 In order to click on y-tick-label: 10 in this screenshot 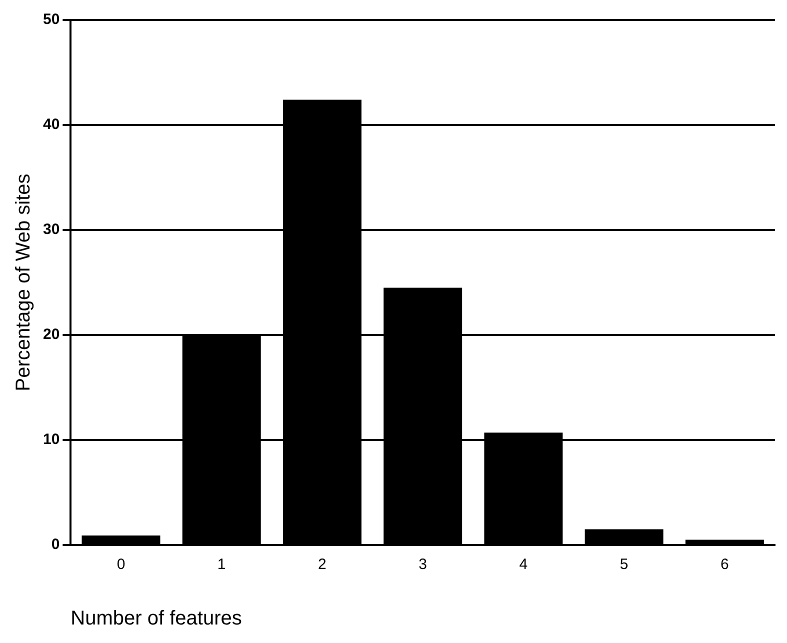, I will do `click(51, 439)`.